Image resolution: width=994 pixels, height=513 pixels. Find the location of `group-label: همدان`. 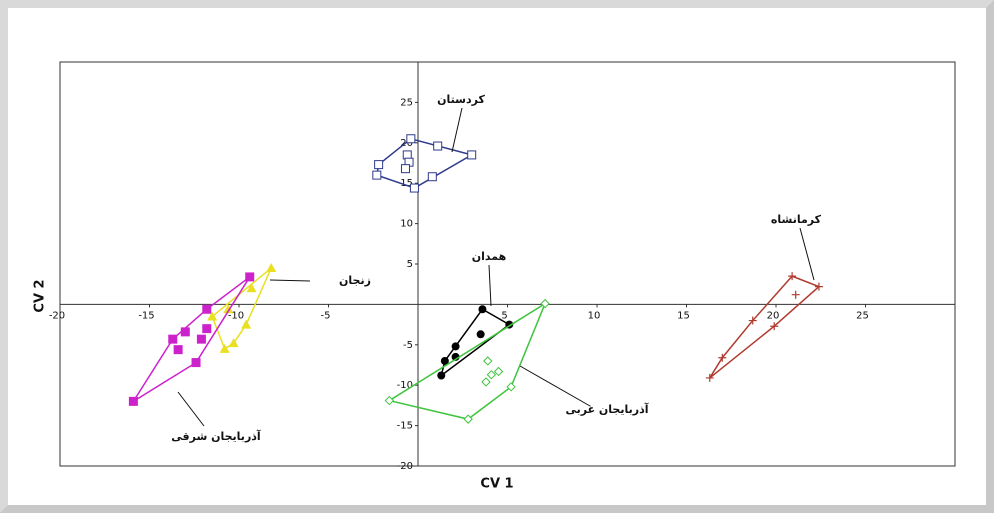

group-label: همدان is located at coordinates (489, 256).